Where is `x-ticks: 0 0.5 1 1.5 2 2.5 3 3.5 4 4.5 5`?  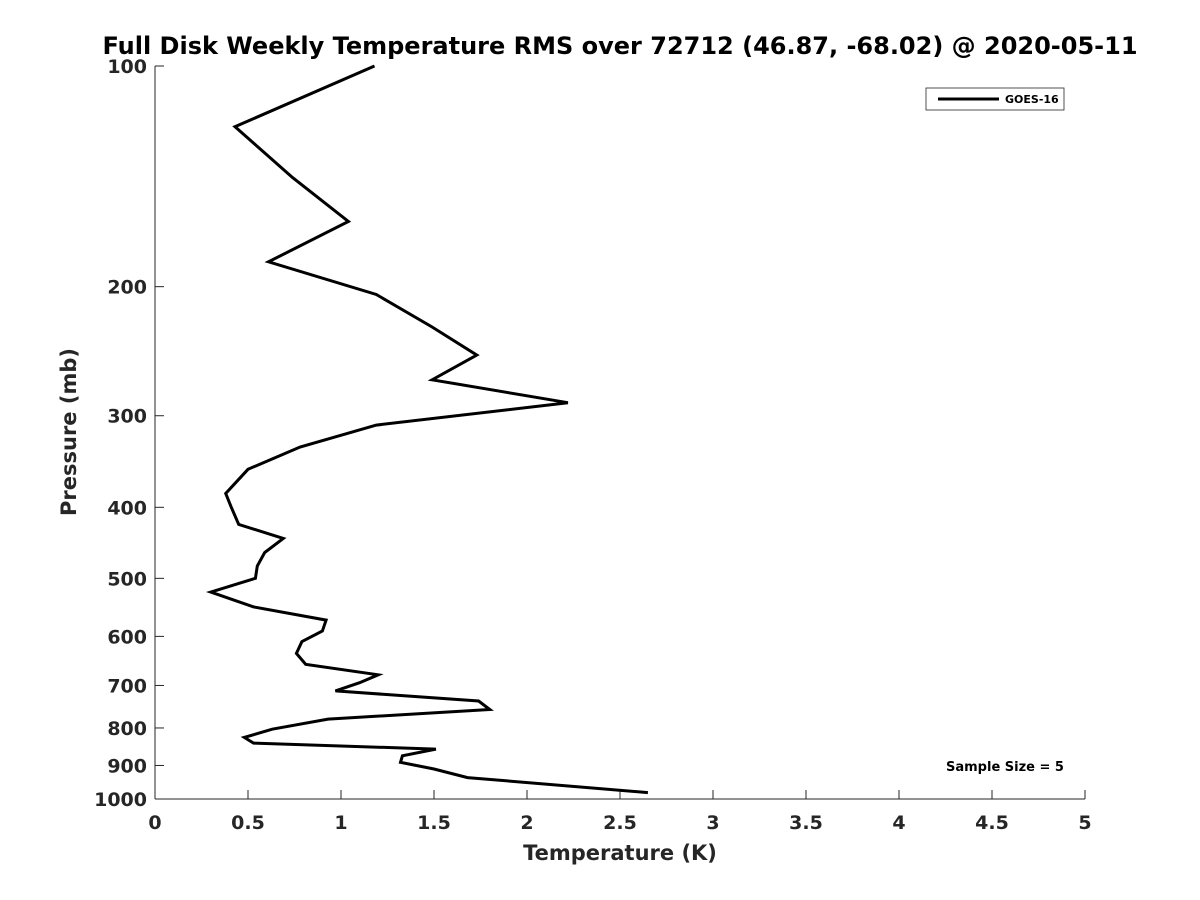
x-ticks: 0 0.5 1 1.5 2 2.5 3 3.5 4 4.5 5 is located at coordinates (620, 812).